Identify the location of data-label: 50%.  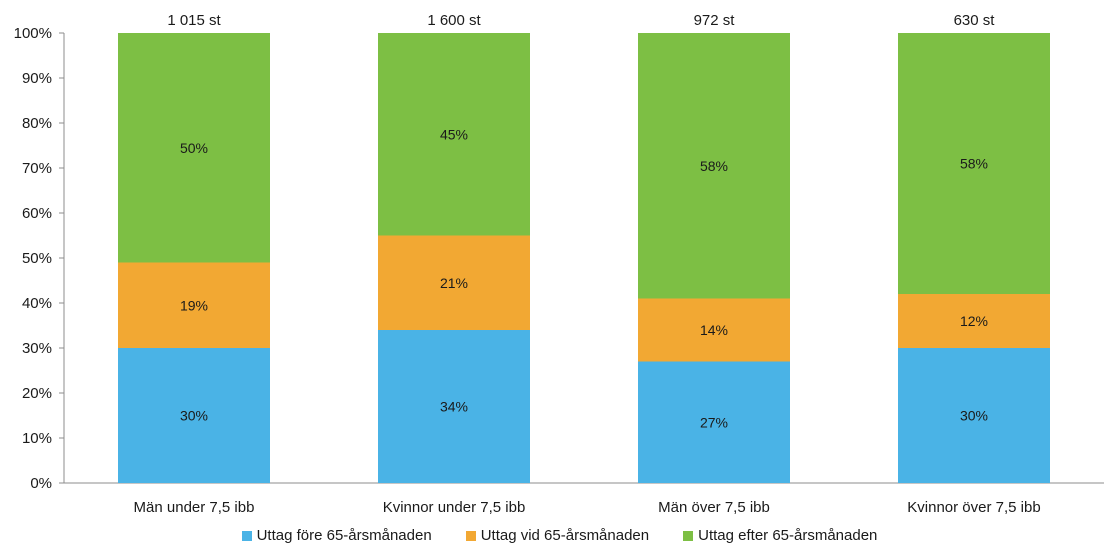
(194, 148).